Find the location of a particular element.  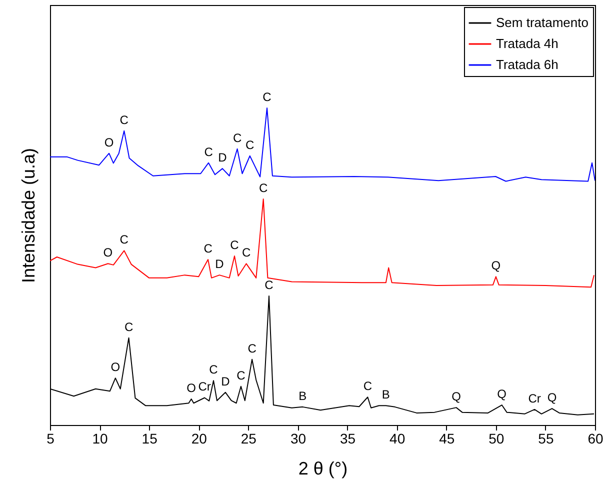

x-tick-label: 60 is located at coordinates (596, 438).